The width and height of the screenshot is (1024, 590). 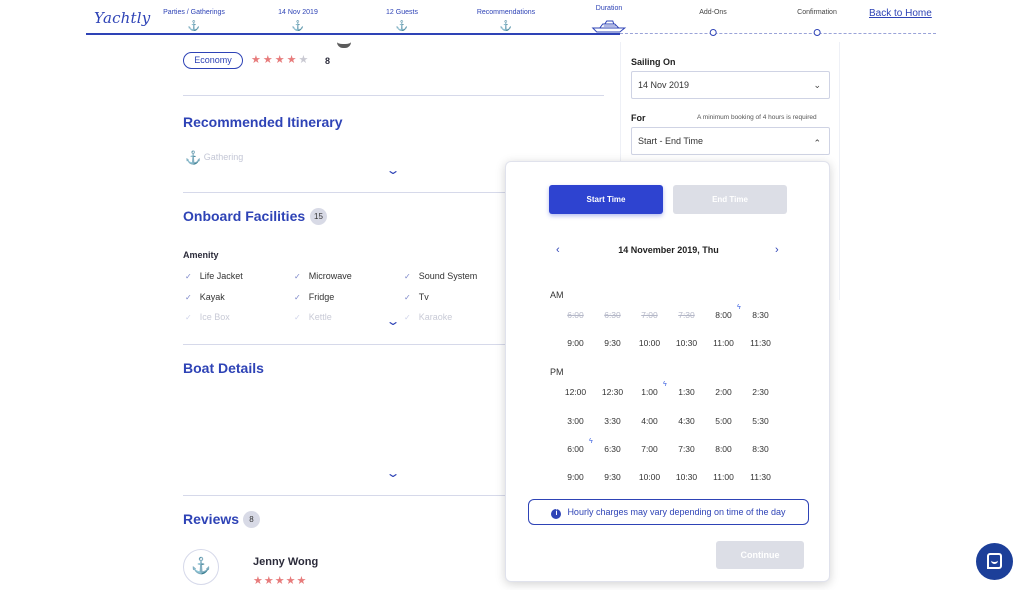 I want to click on time-slot: 1:30, so click(x=686, y=392).